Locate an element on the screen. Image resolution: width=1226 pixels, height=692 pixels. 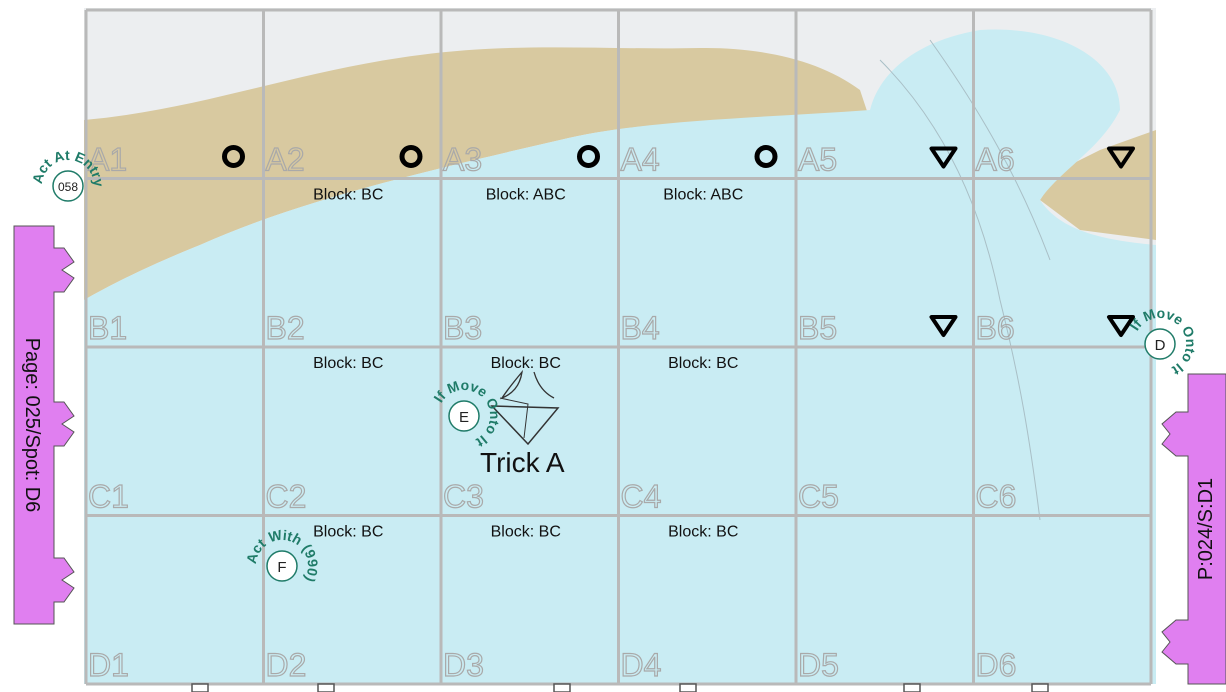
badge-letter: E is located at coordinates (464, 417).